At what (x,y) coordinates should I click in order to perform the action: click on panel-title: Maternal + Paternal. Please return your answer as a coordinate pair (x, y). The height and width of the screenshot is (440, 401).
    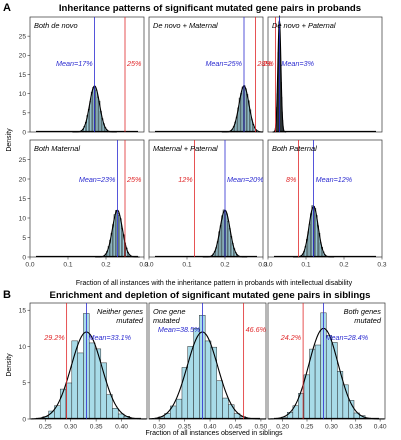
    Looking at the image, I should click on (185, 148).